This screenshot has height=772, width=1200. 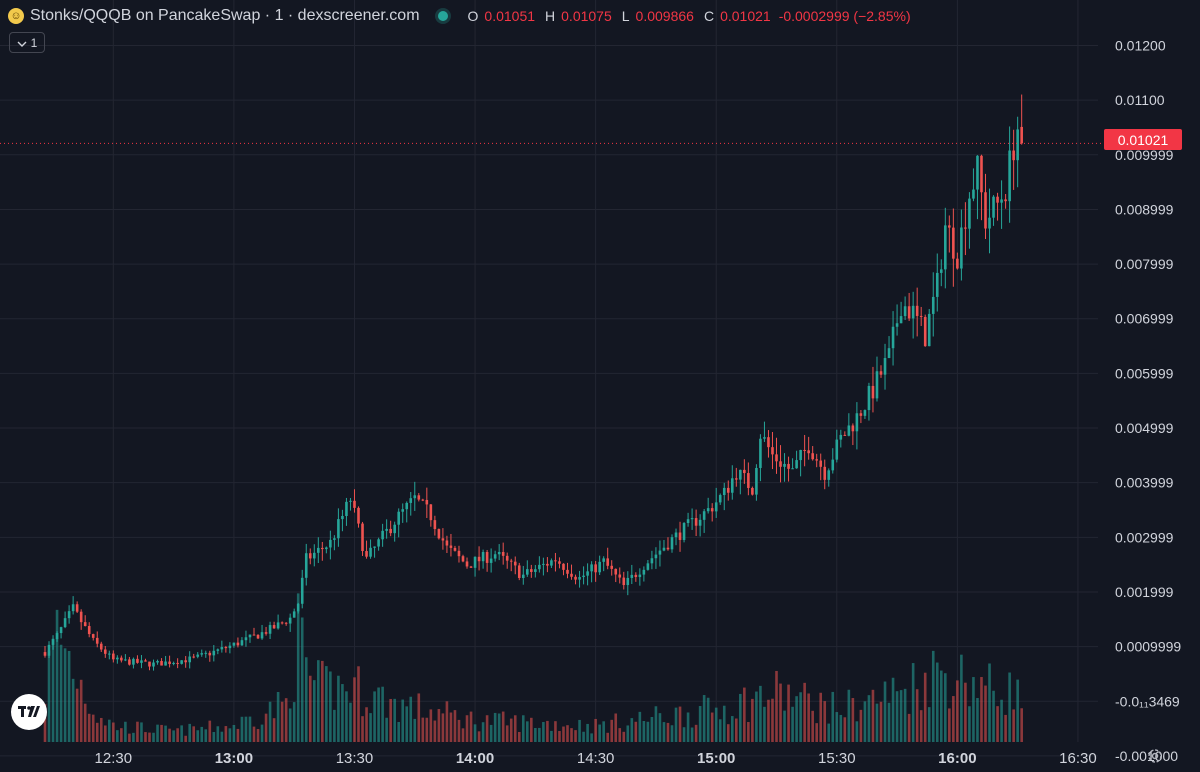 What do you see at coordinates (34, 42) in the screenshot?
I see `interval-label: 1` at bounding box center [34, 42].